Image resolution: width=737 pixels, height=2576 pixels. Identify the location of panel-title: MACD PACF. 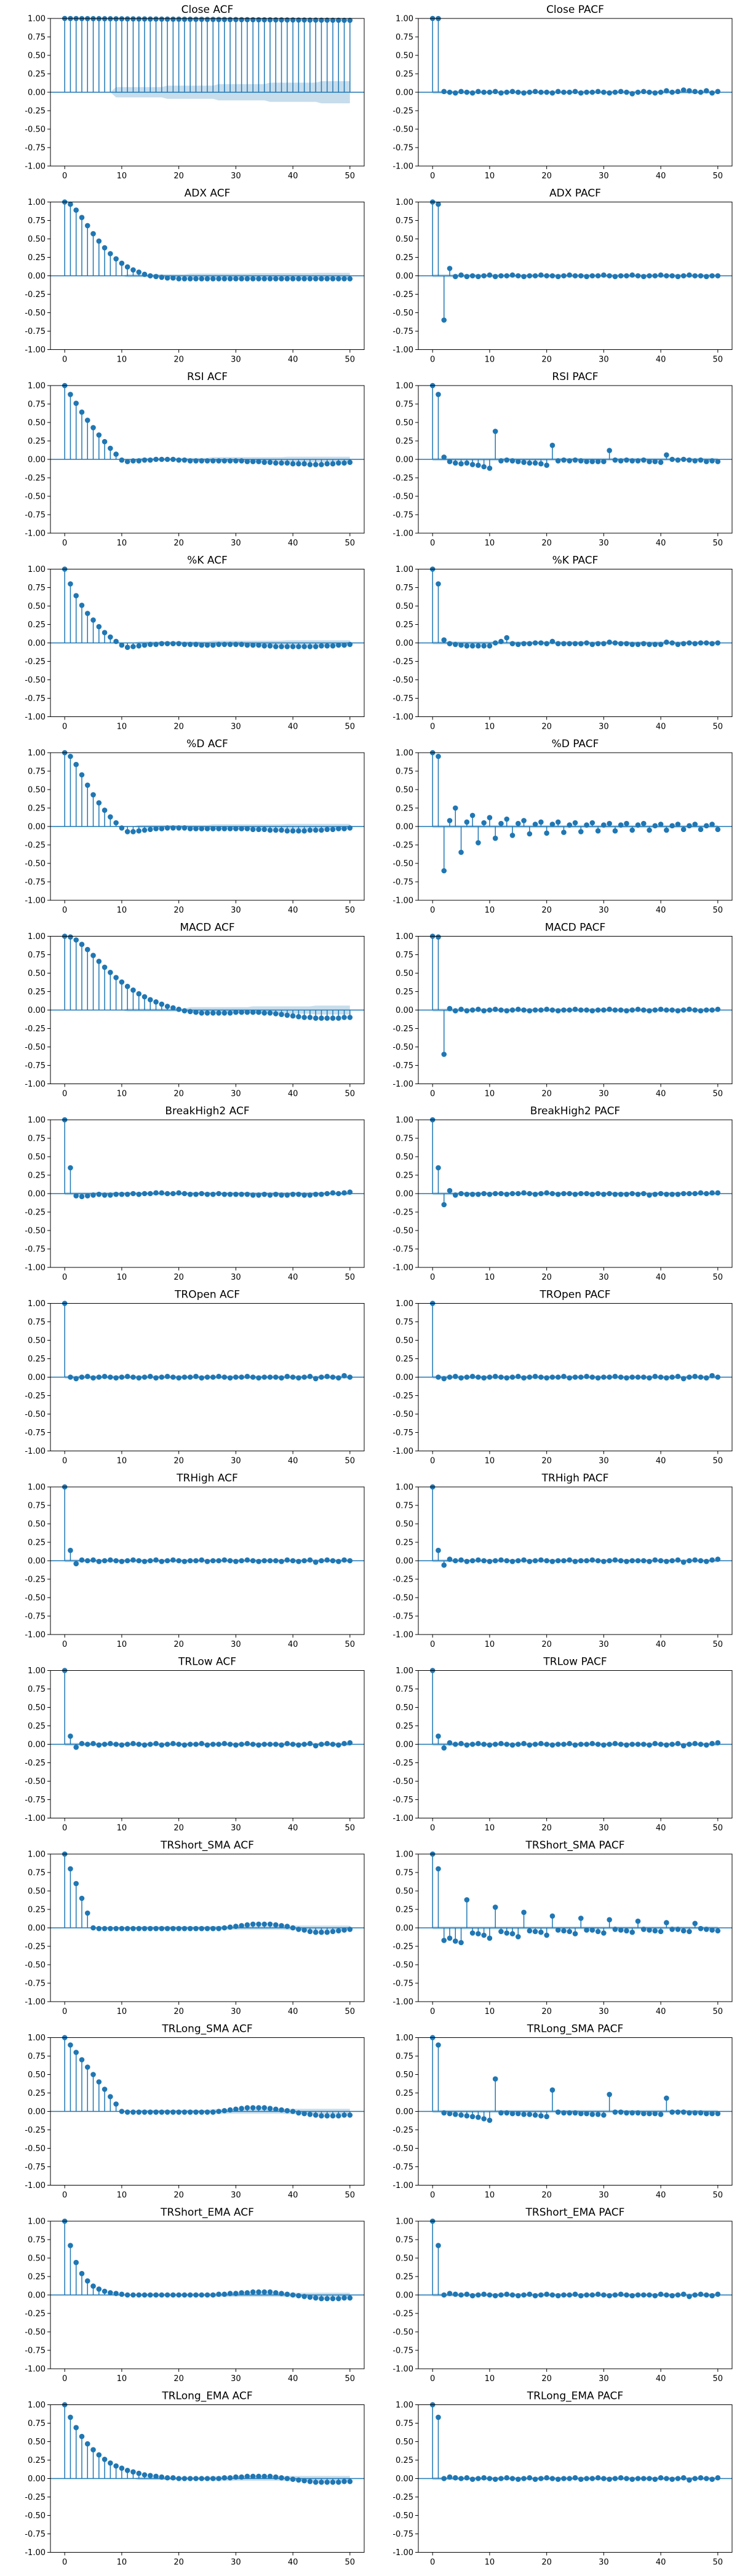
(575, 928).